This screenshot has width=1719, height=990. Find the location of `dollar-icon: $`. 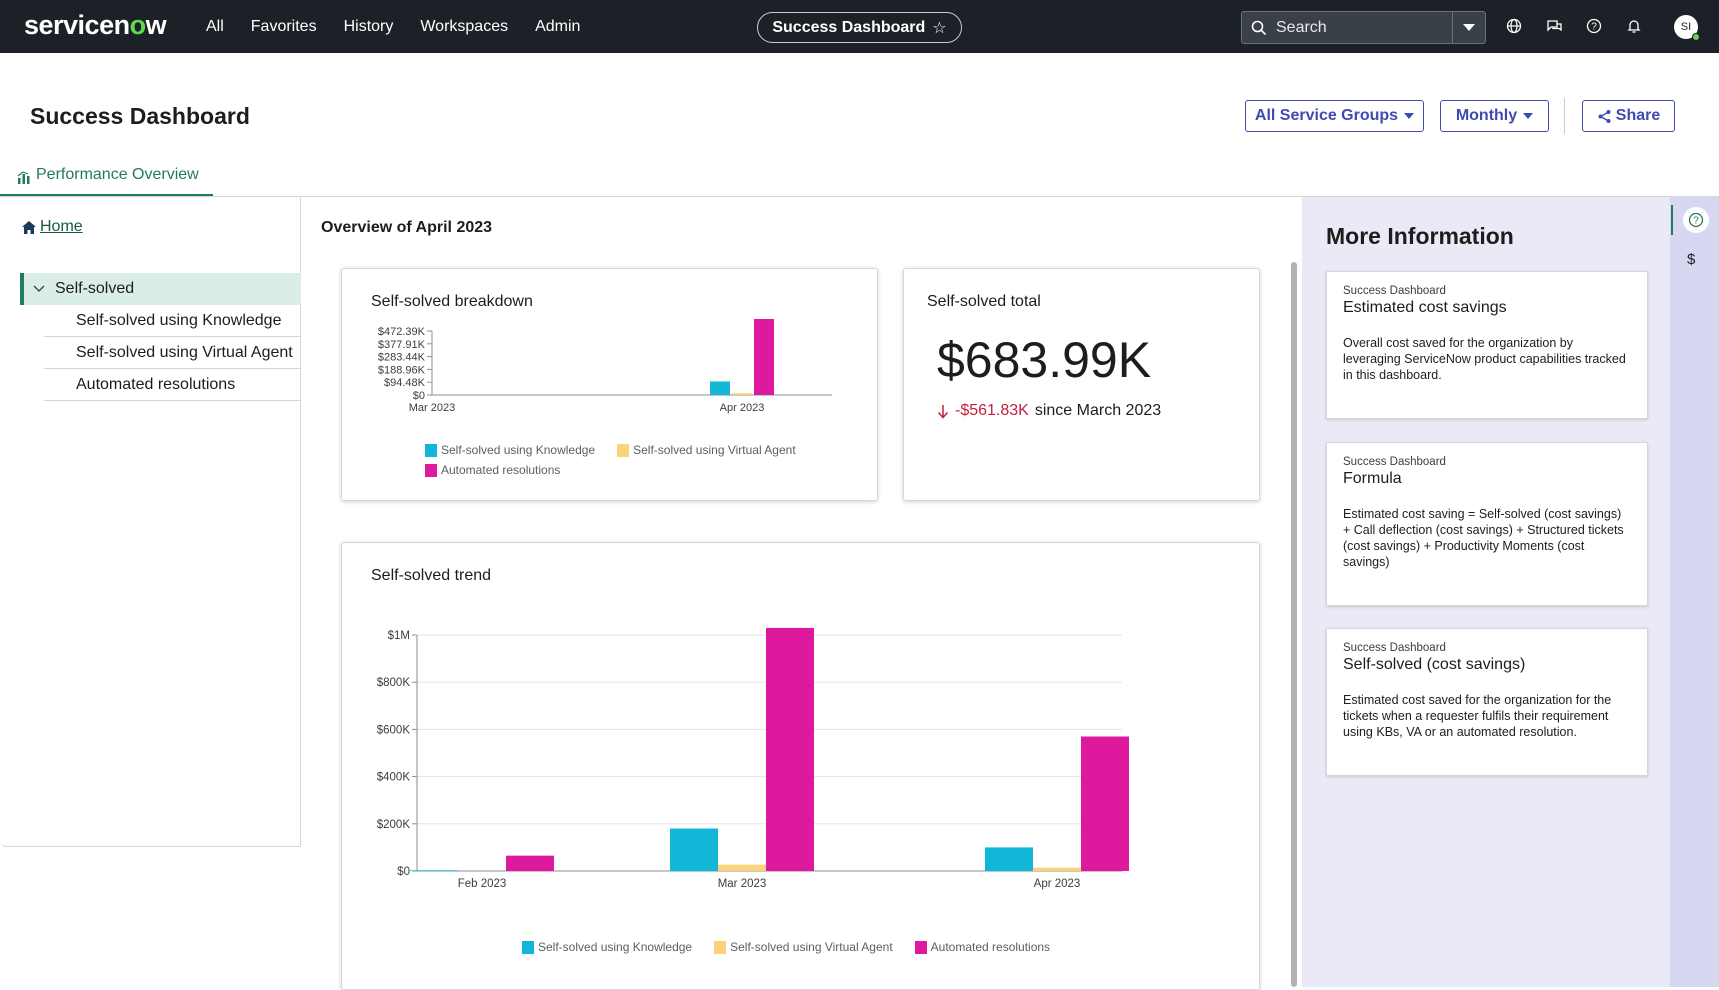

dollar-icon: $ is located at coordinates (1691, 259).